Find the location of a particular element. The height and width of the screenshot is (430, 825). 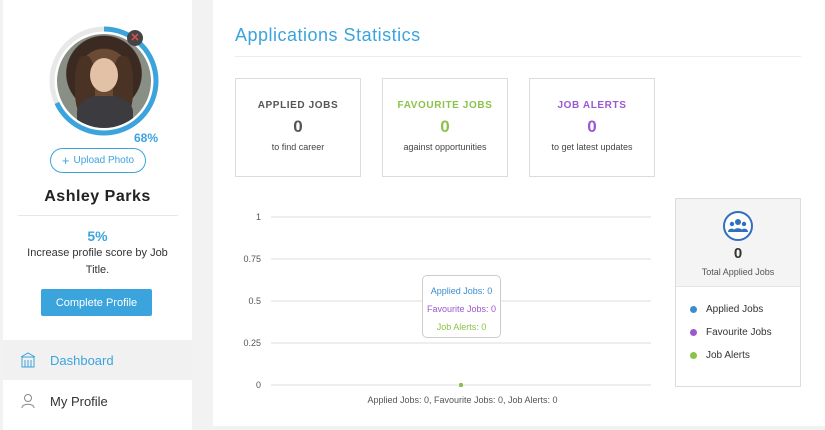

upload-photo-button: + Upload Photo is located at coordinates (98, 160).